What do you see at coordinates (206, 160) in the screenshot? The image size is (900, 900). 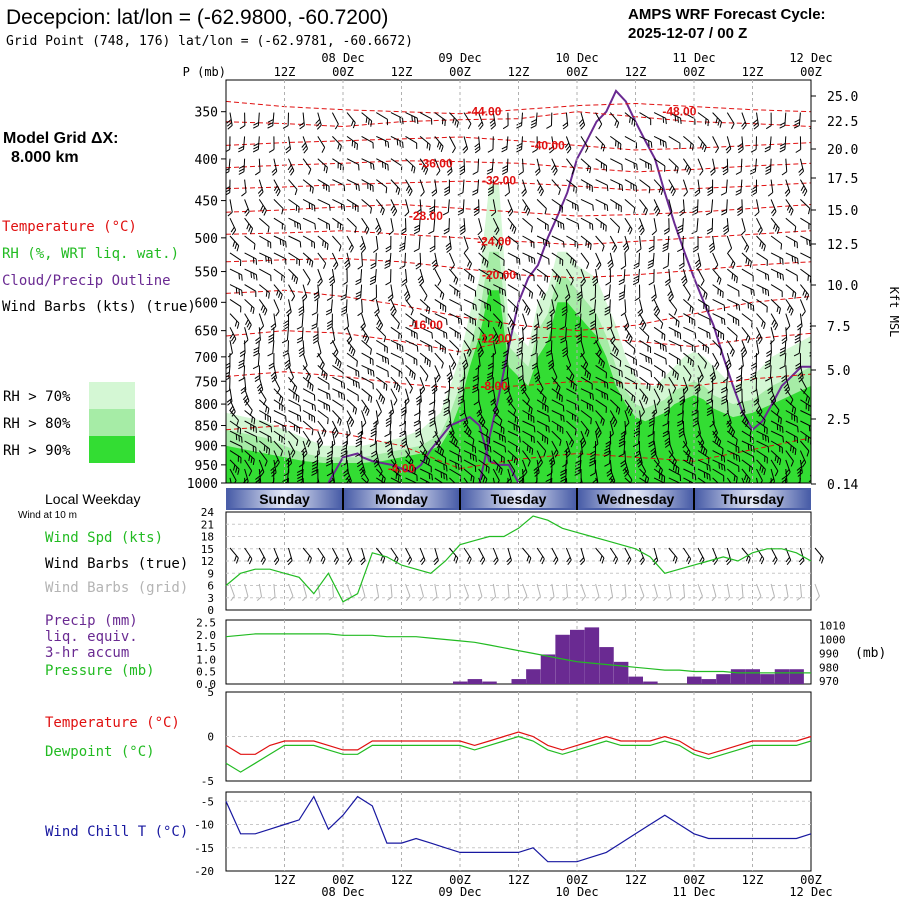 I see `pressure-tick-label: 400` at bounding box center [206, 160].